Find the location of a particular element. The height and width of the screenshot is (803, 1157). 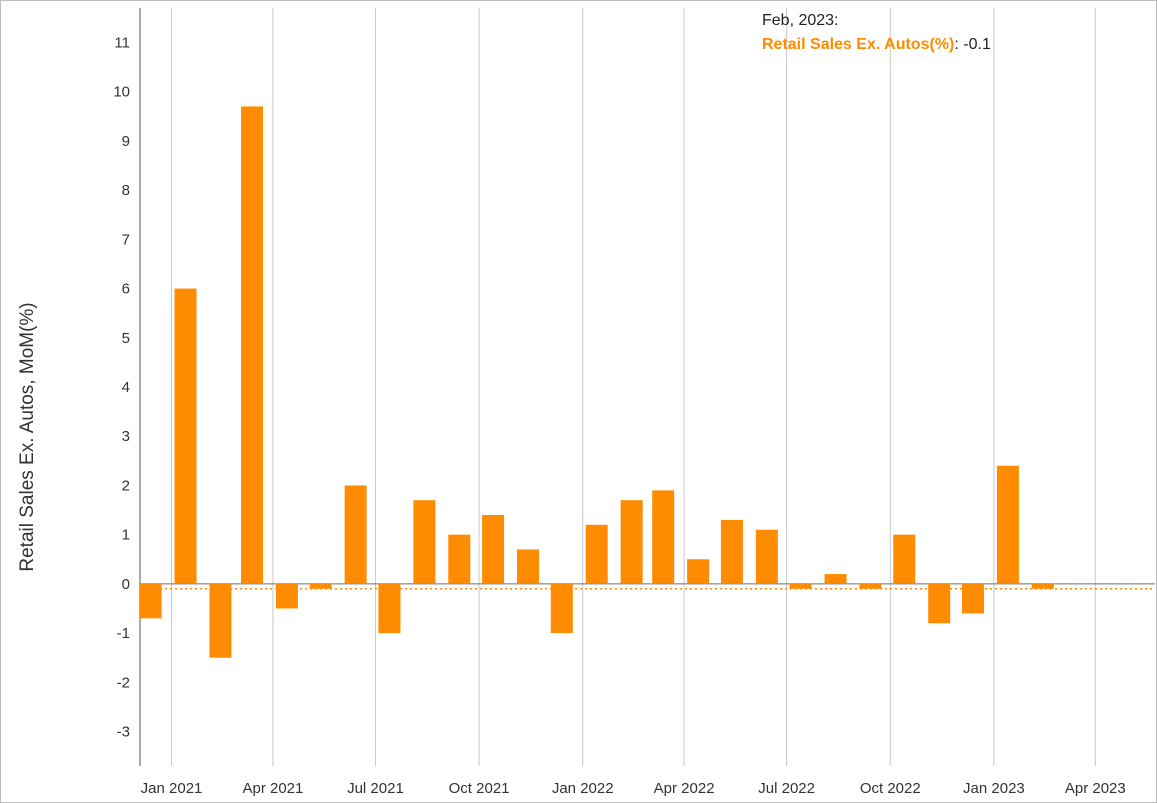

x-tick-label: Jan 2022 is located at coordinates (583, 788).